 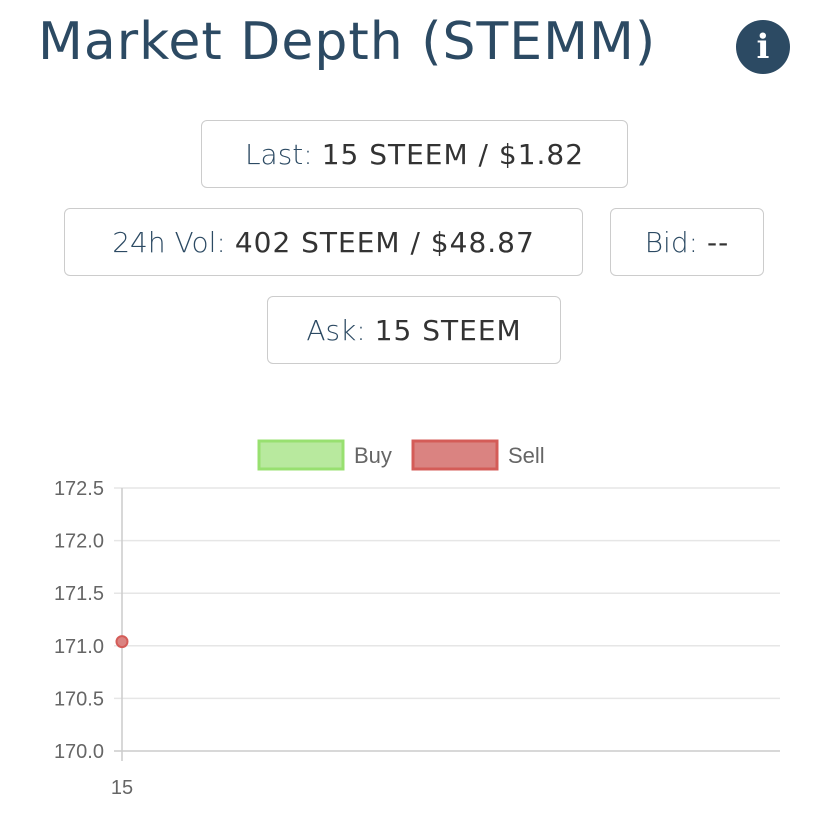 What do you see at coordinates (455, 455) in the screenshot?
I see `legend-swatch-sell` at bounding box center [455, 455].